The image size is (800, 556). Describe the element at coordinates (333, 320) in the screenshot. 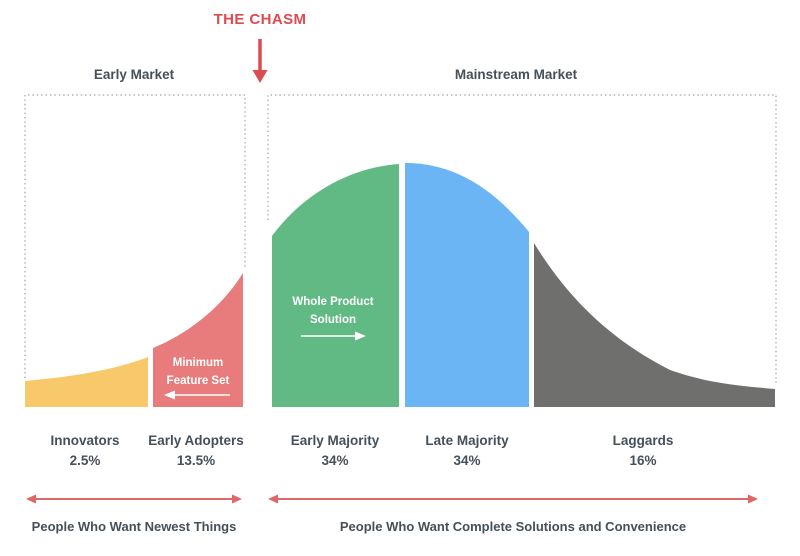

I see `whole-product-solution-label-line2: Solution` at that location.